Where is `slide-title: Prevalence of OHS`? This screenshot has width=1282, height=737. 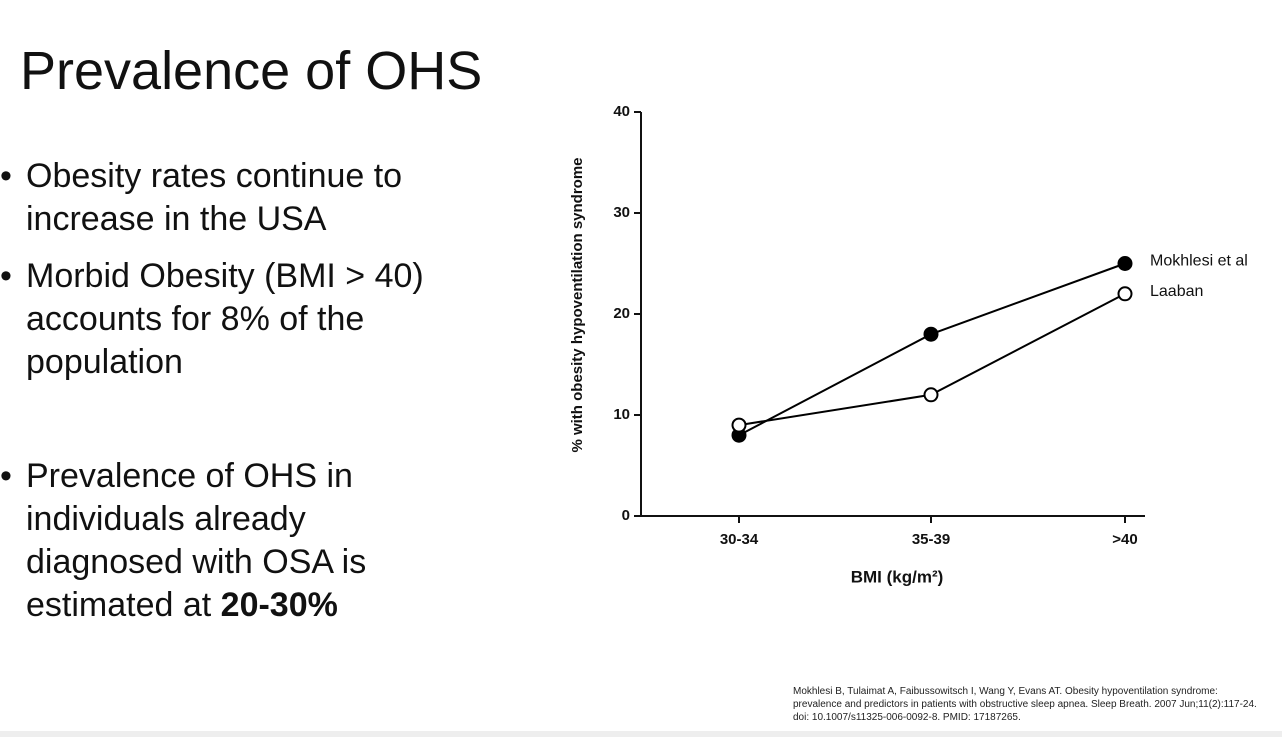
slide-title: Prevalence of OHS is located at coordinates (251, 71).